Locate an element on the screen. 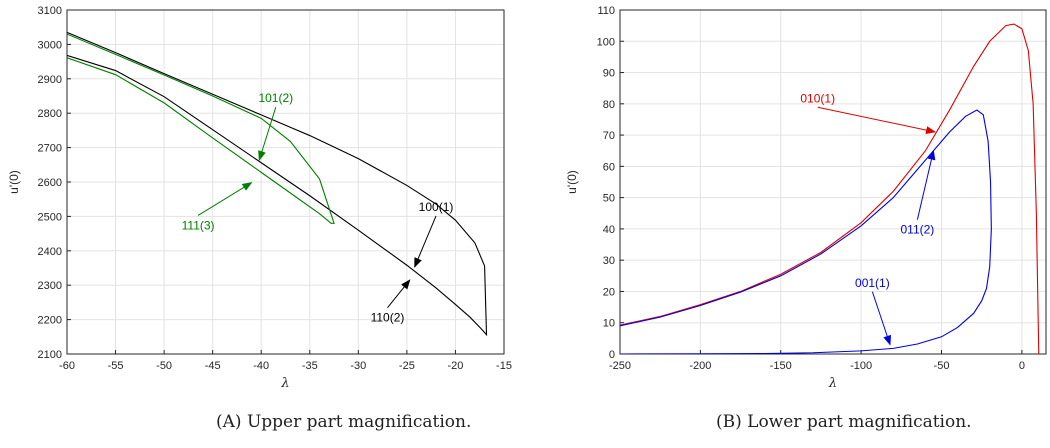  x-tick-label: -55 is located at coordinates (116, 366).